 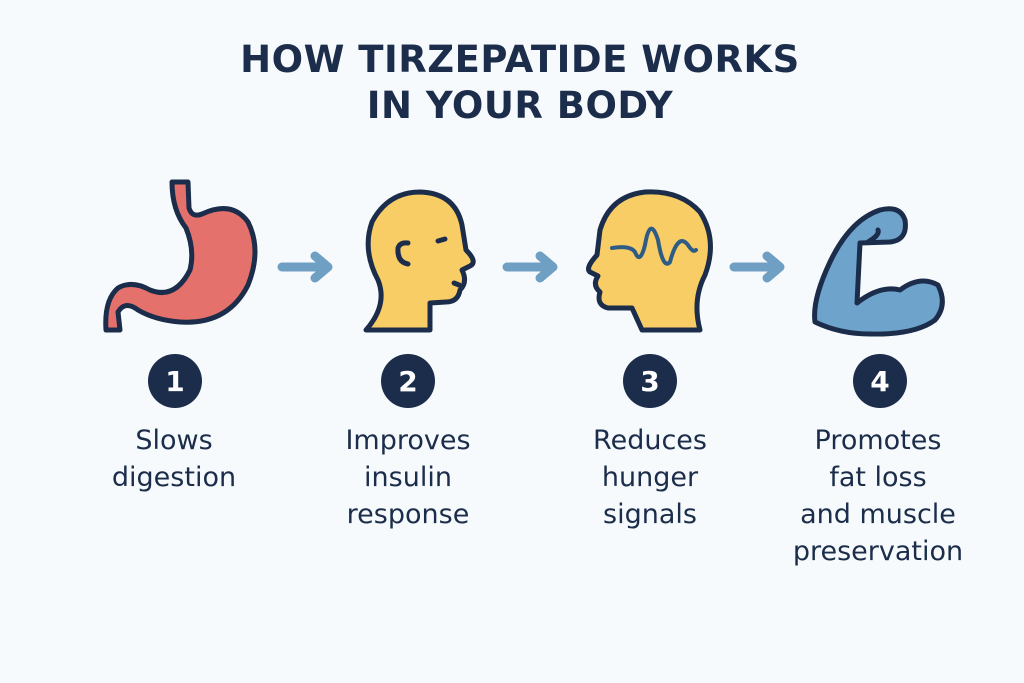 What do you see at coordinates (650, 514) in the screenshot?
I see `step-3-line: signals` at bounding box center [650, 514].